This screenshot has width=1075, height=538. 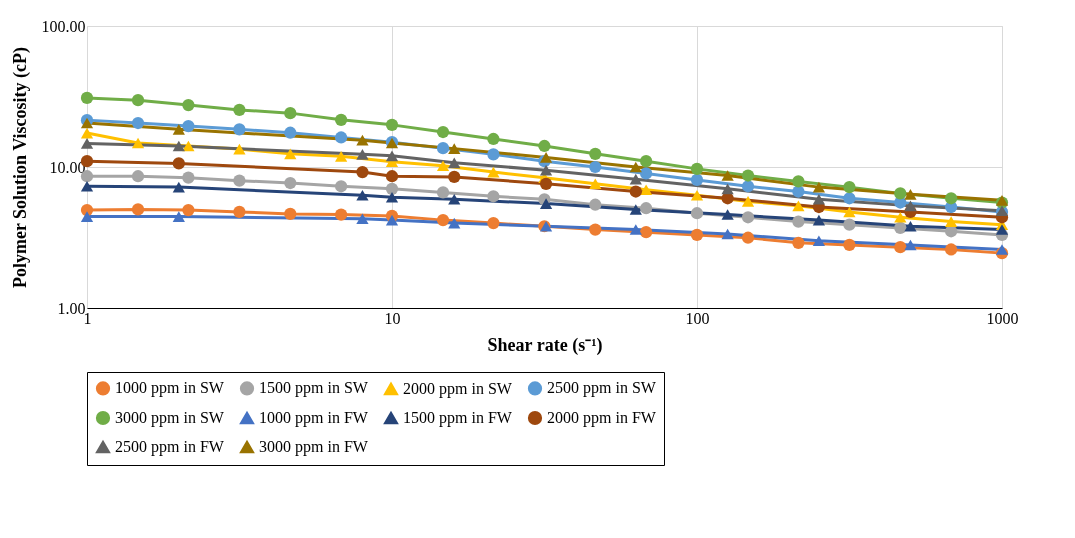 I want to click on x-tick-label: 100, so click(x=697, y=318).